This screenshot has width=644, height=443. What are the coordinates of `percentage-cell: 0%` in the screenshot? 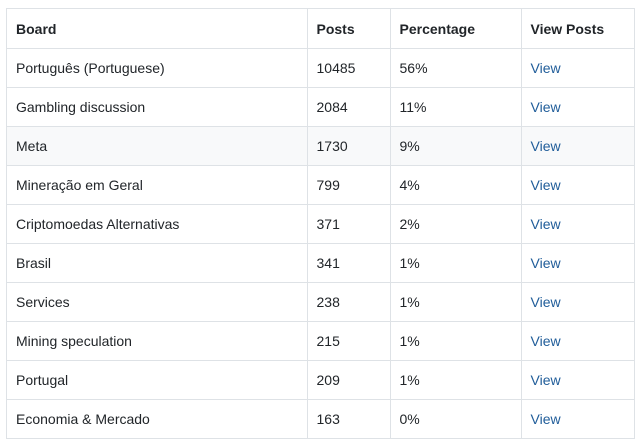 It's located at (456, 418).